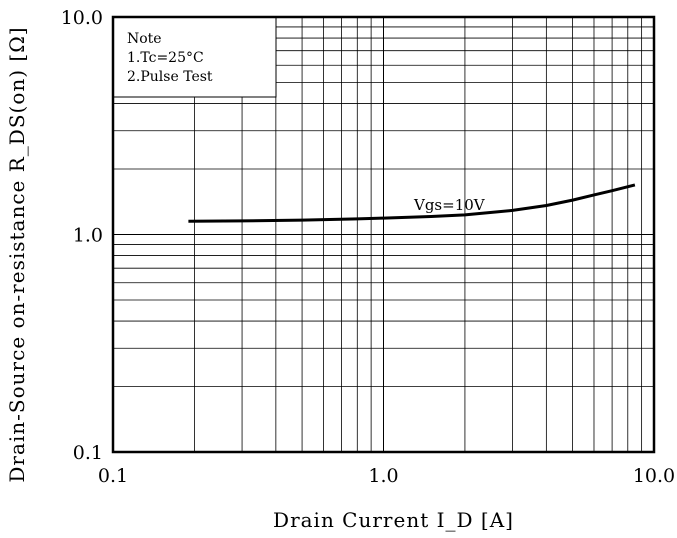 The height and width of the screenshot is (538, 677). Describe the element at coordinates (88, 453) in the screenshot. I see `y-tick-label: 0.1` at that location.